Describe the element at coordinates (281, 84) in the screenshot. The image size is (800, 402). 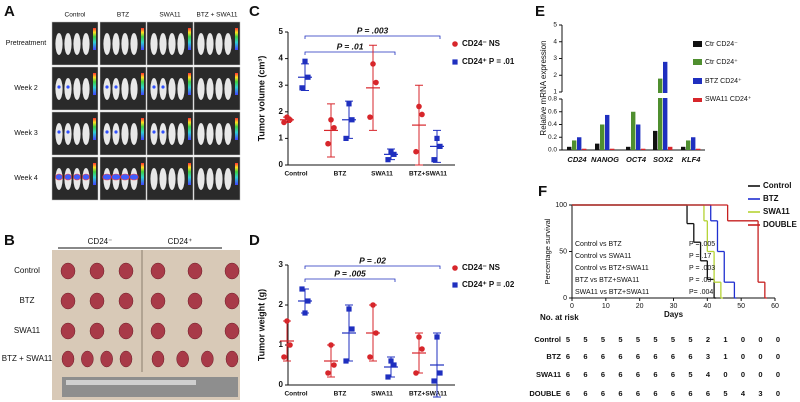
I see `y-tick-label: 3` at that location.